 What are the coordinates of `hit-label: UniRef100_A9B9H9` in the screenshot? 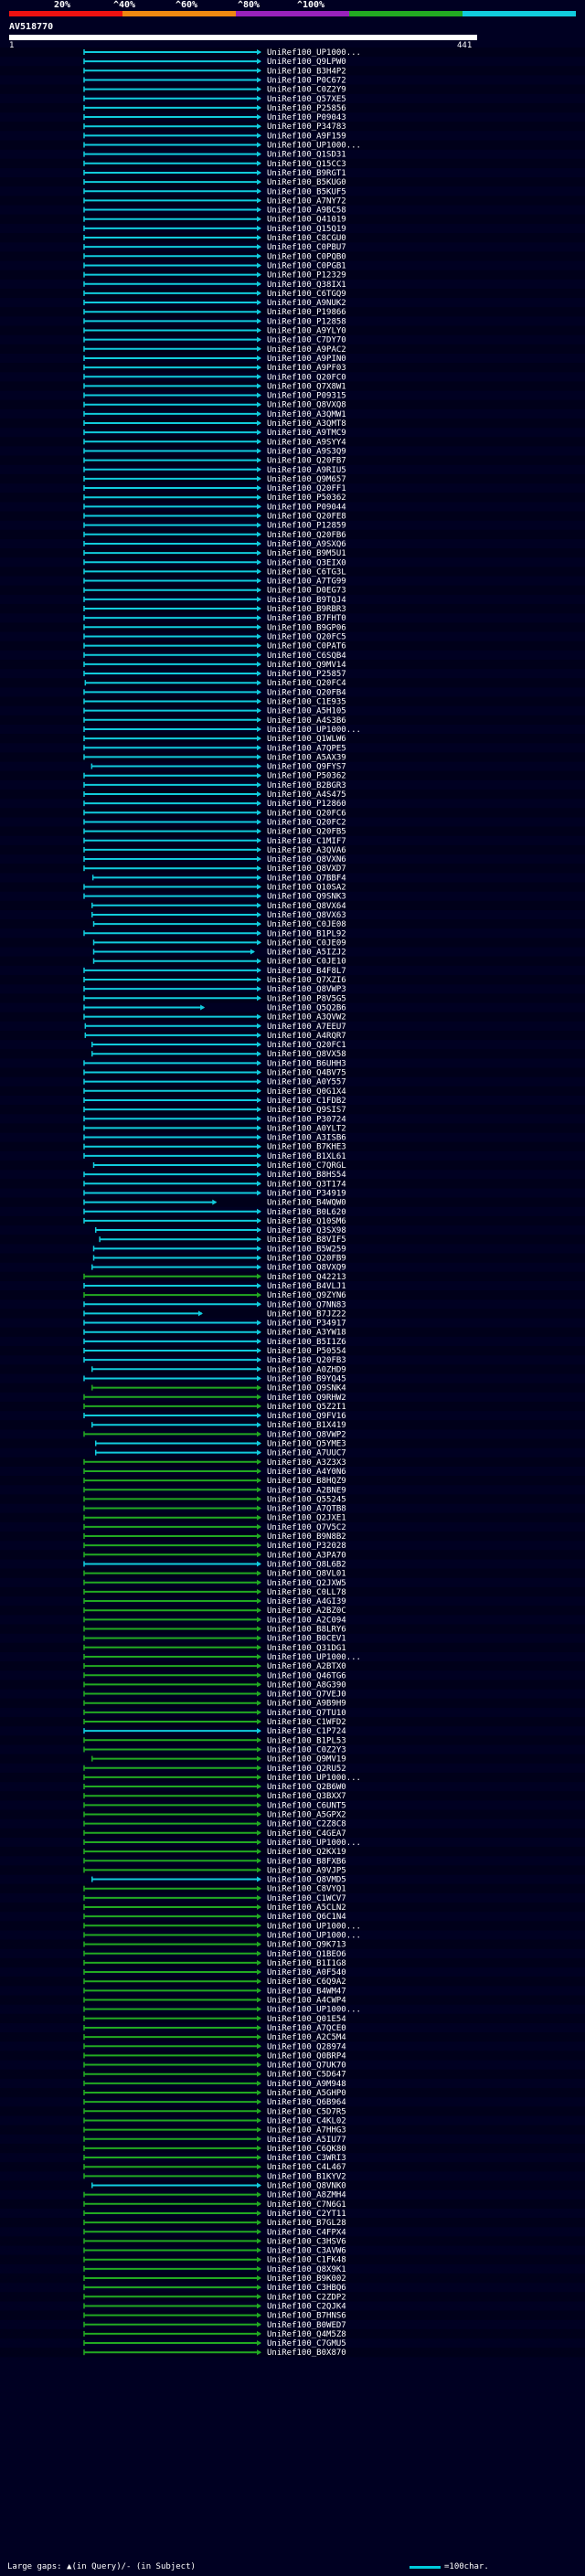 It's located at (307, 1704).